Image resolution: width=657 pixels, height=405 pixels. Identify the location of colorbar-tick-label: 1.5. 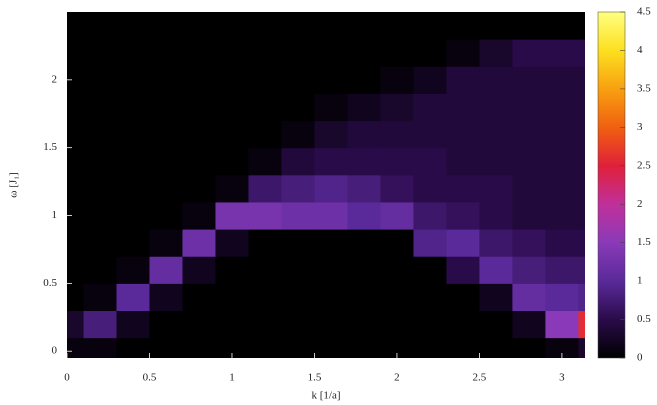
(644, 242).